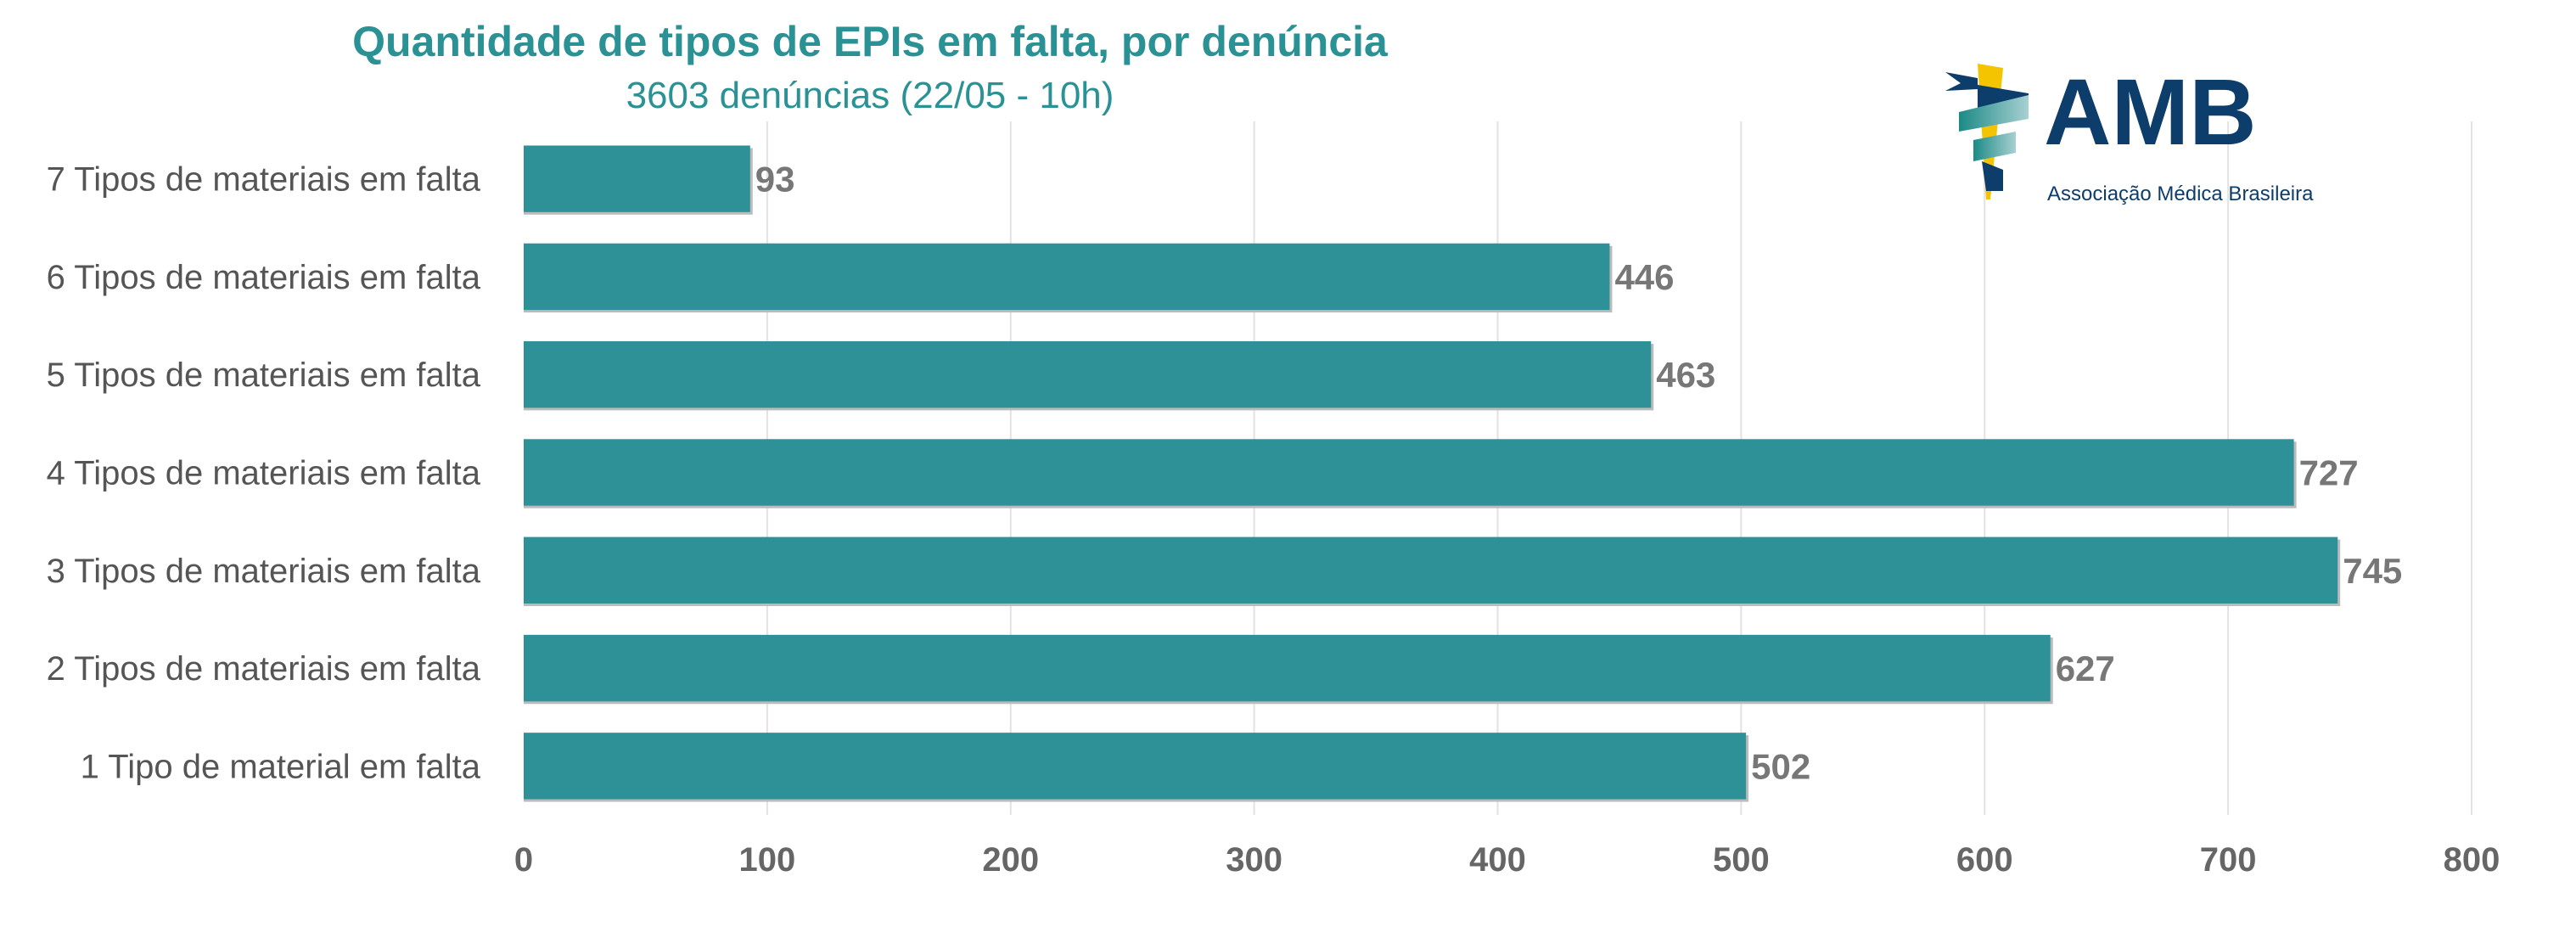  What do you see at coordinates (1780, 766) in the screenshot?
I see `bar-value-label: 502` at bounding box center [1780, 766].